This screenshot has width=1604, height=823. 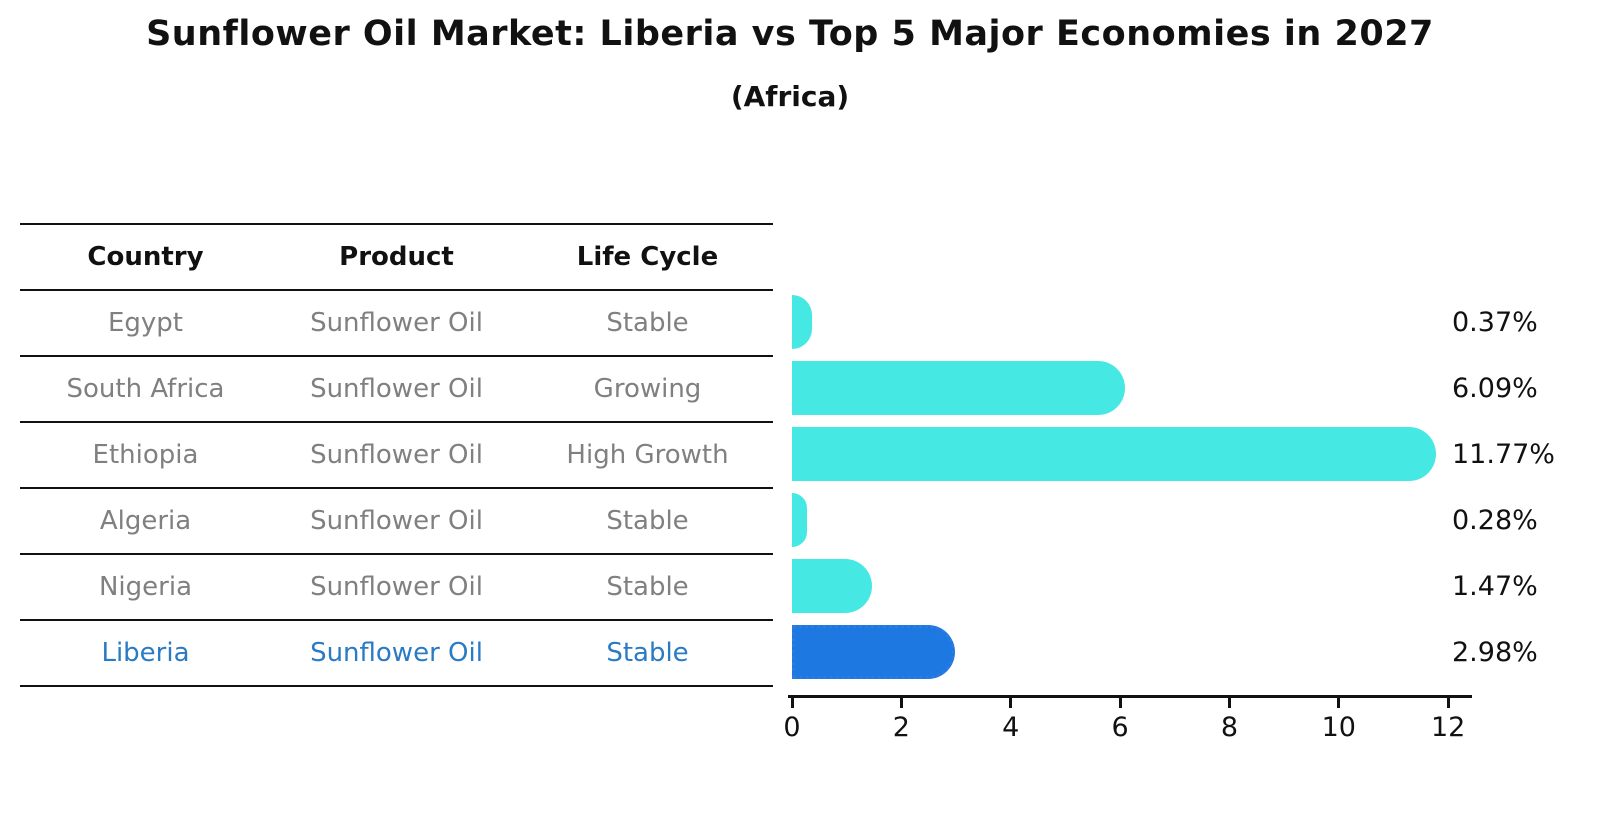 What do you see at coordinates (1495, 388) in the screenshot?
I see `value-label-south-africa: 6.09%` at bounding box center [1495, 388].